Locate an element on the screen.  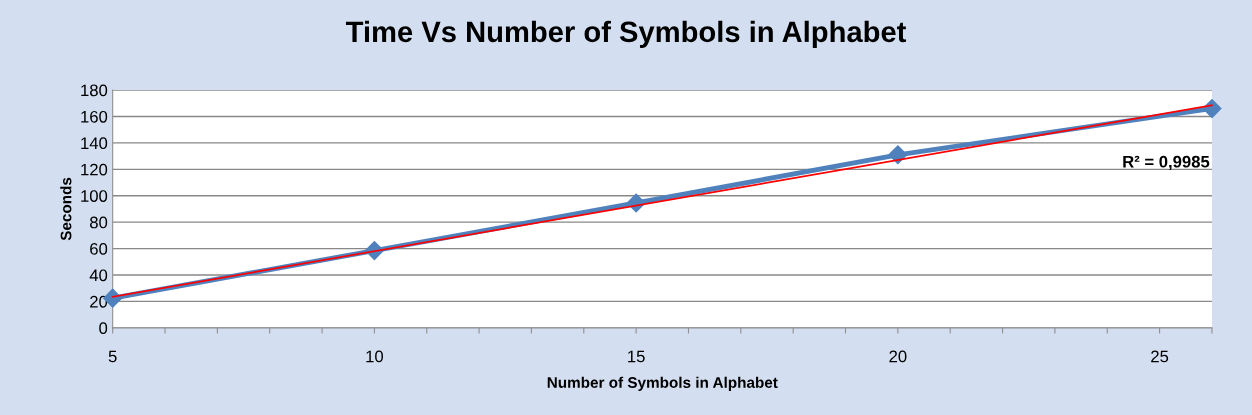
y-tick-label: 120 is located at coordinates (94, 169).